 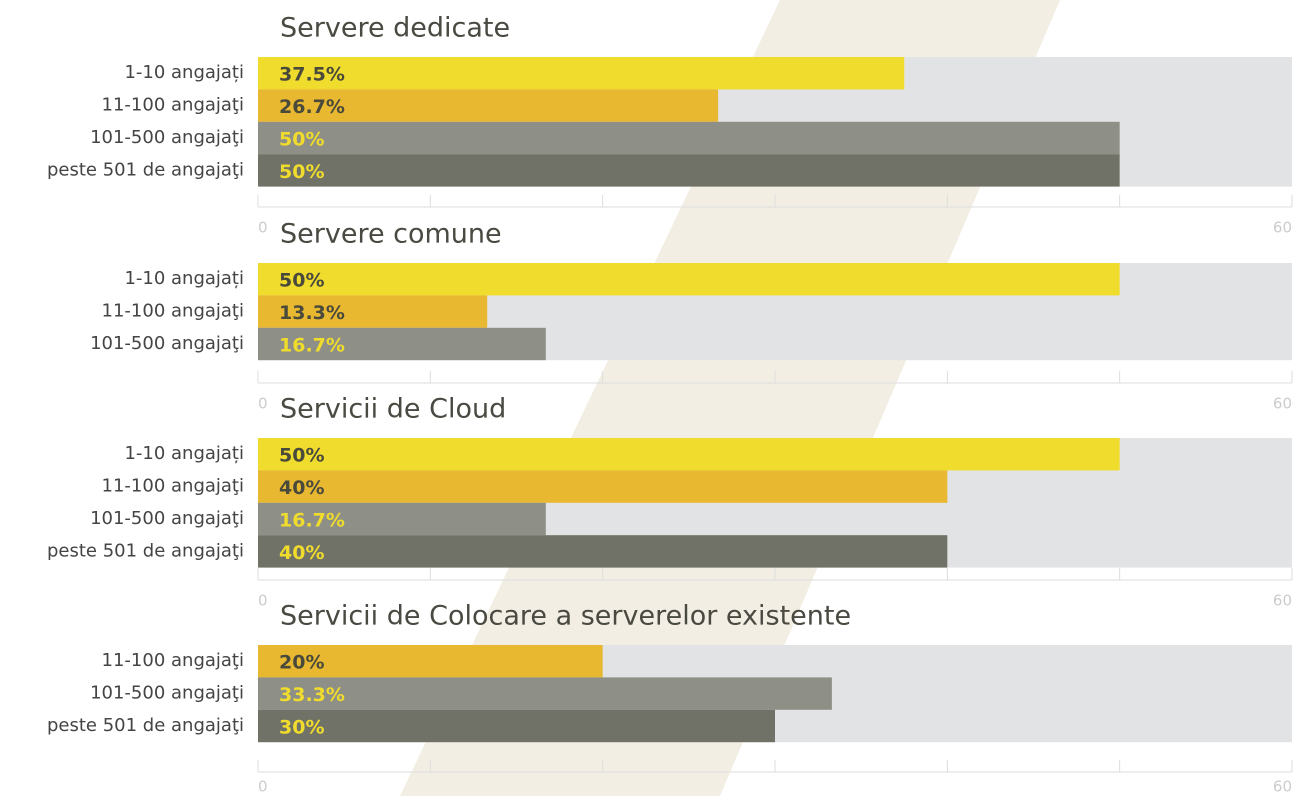 What do you see at coordinates (391, 234) in the screenshot?
I see `chart-title: Servere comune` at bounding box center [391, 234].